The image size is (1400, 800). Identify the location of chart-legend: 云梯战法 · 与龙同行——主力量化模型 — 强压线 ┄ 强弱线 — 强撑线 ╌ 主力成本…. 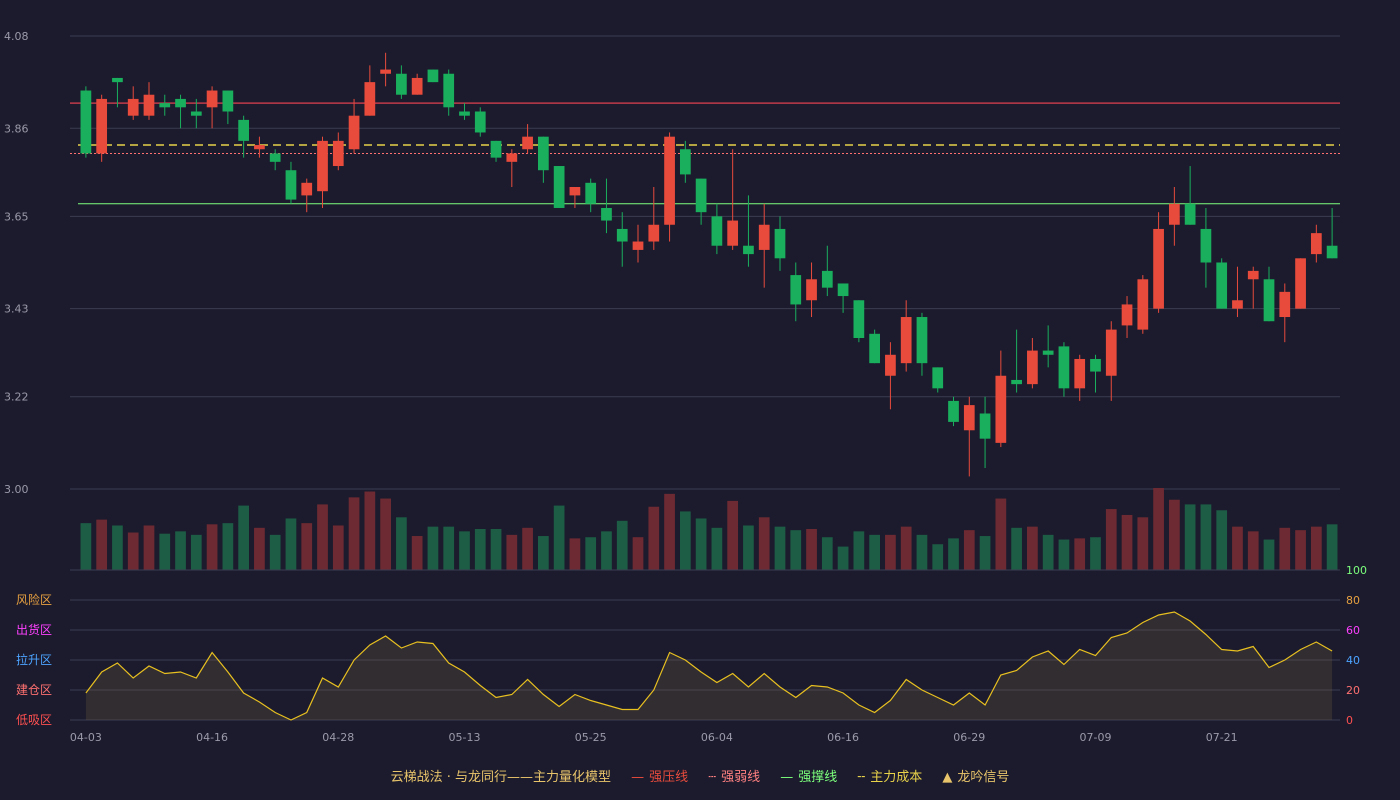
(700, 775).